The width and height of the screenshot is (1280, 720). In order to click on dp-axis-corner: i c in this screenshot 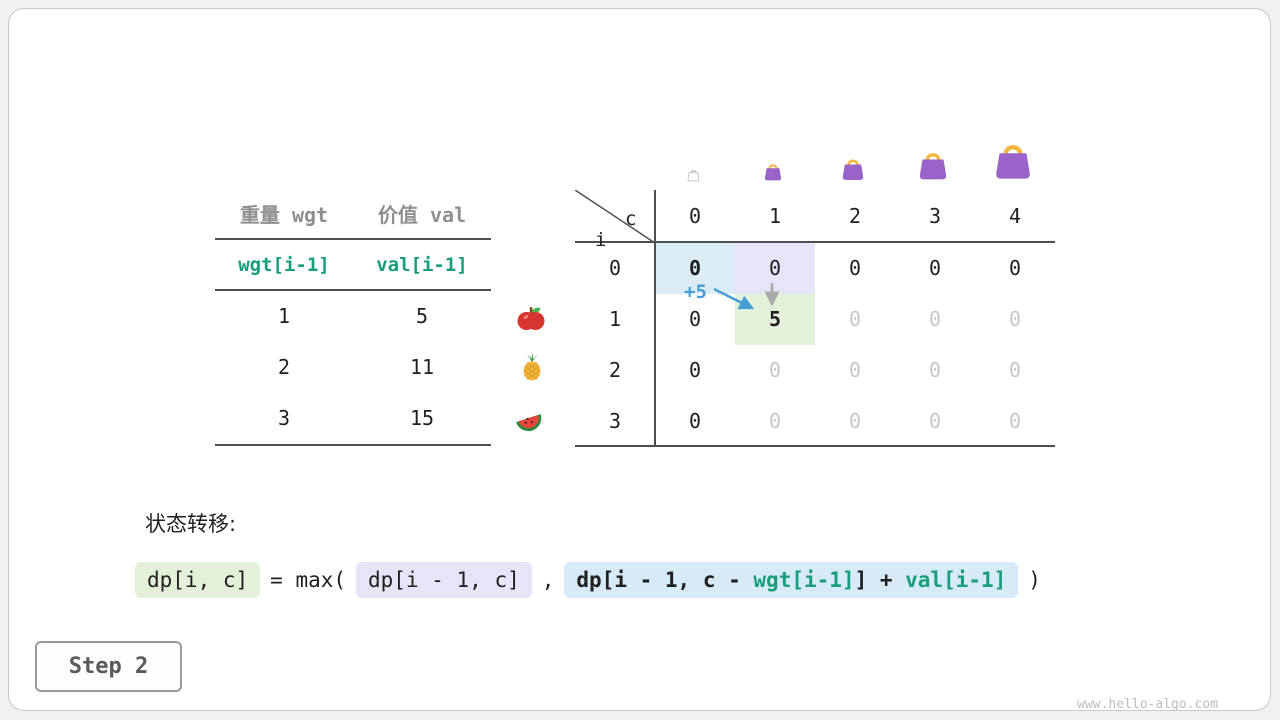, I will do `click(615, 220)`.